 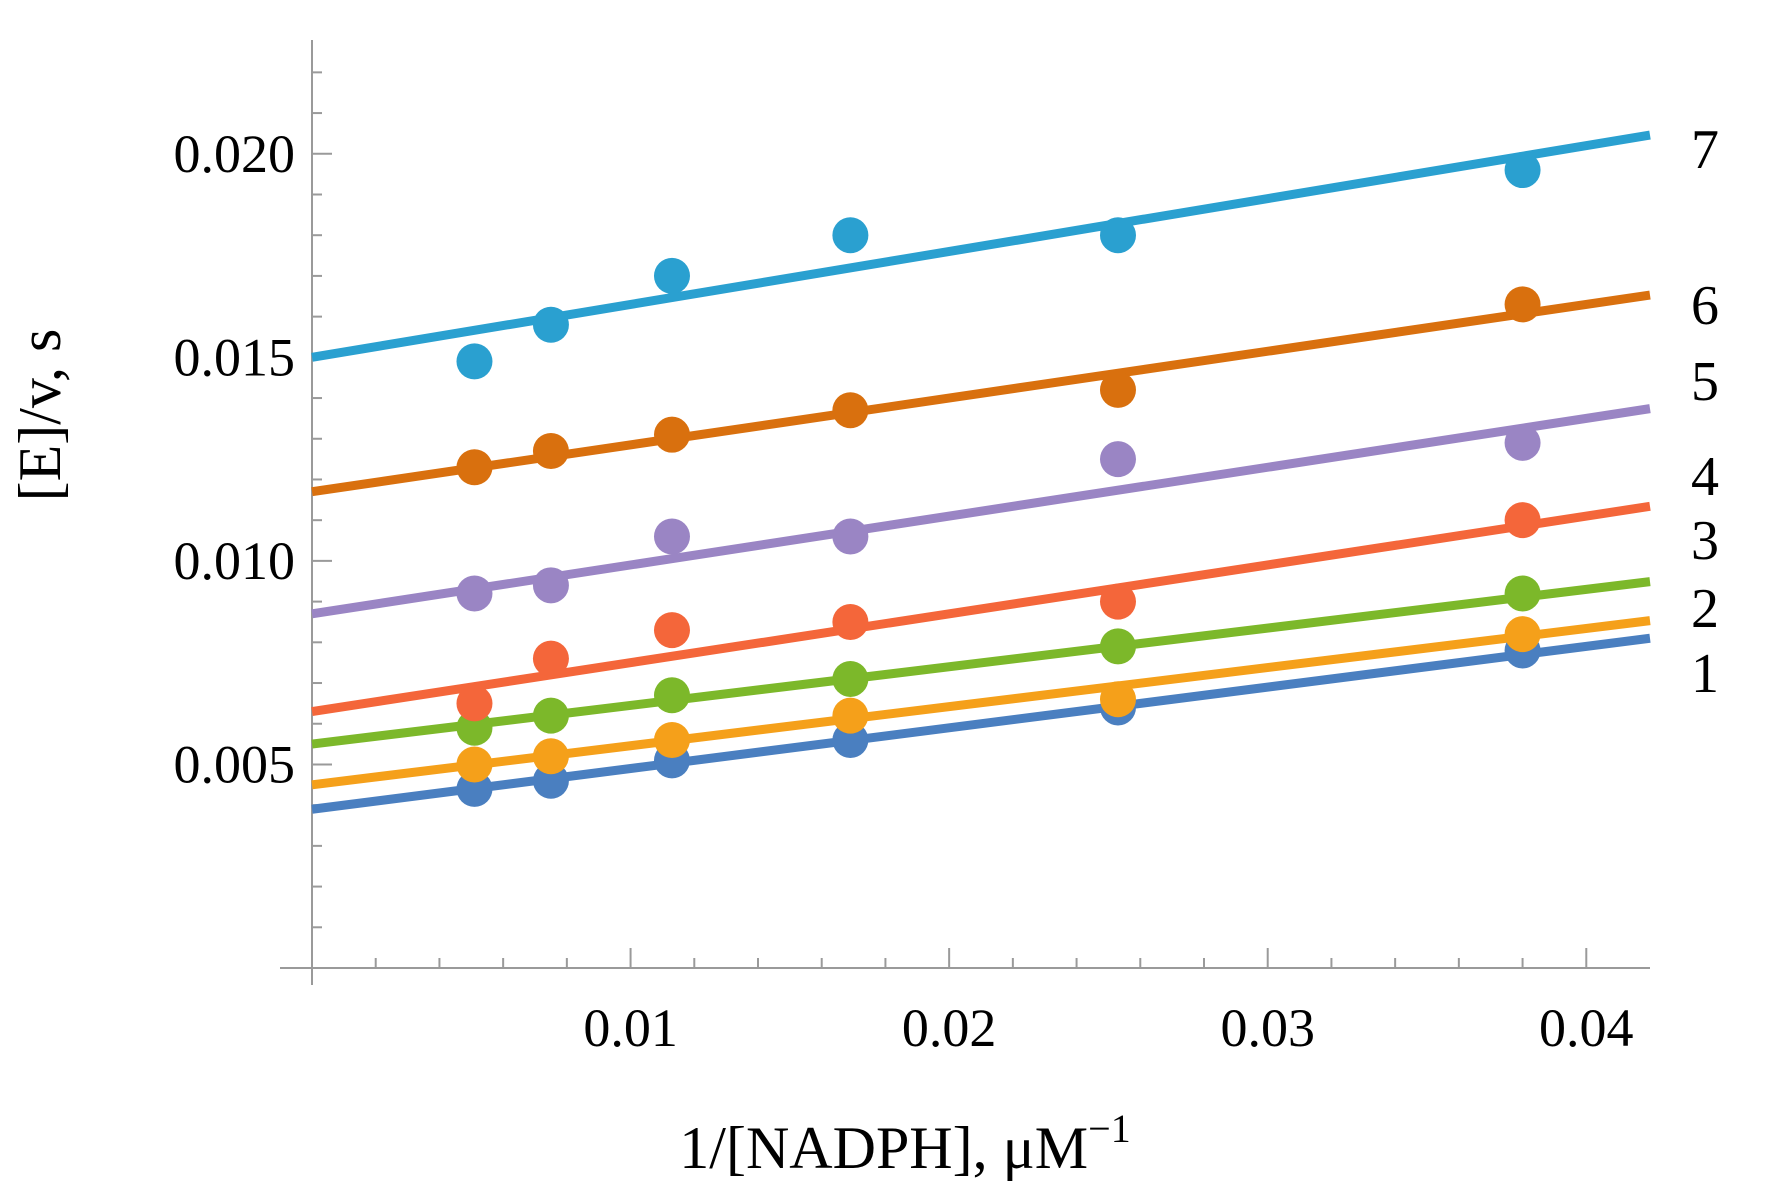 What do you see at coordinates (1109, 1128) in the screenshot?
I see `x-axis-title-superscript: −1` at bounding box center [1109, 1128].